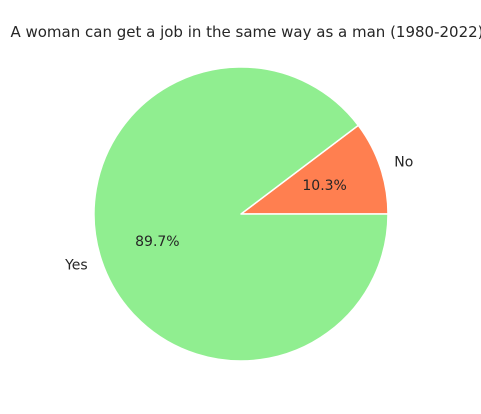 The width and height of the screenshot is (481, 414). Describe the element at coordinates (403, 163) in the screenshot. I see `slice-label-no: No` at that location.